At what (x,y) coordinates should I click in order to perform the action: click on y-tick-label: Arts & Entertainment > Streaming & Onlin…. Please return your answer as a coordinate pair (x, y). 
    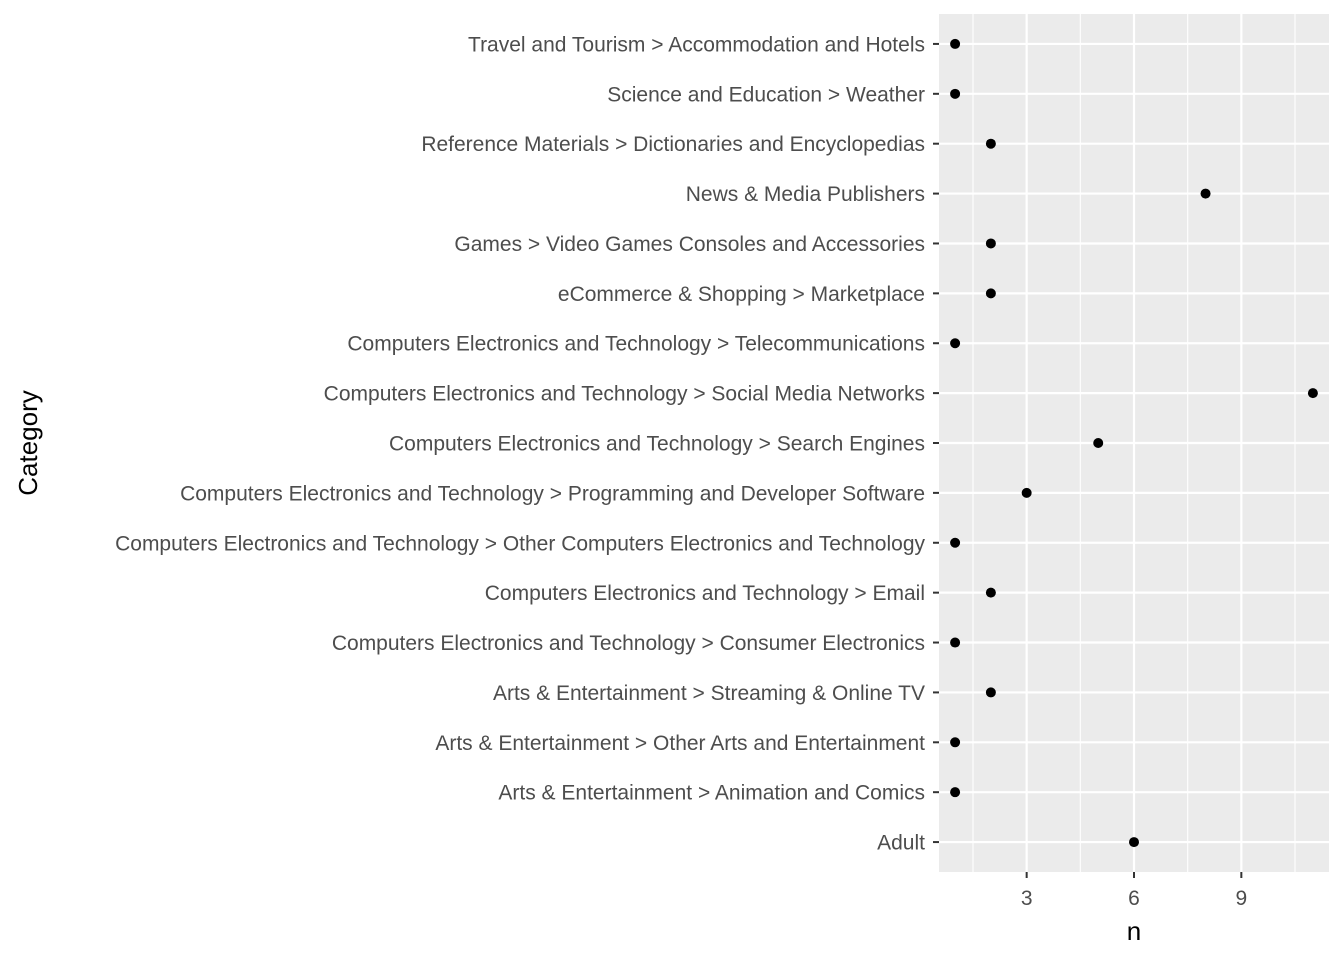
    Looking at the image, I should click on (709, 693).